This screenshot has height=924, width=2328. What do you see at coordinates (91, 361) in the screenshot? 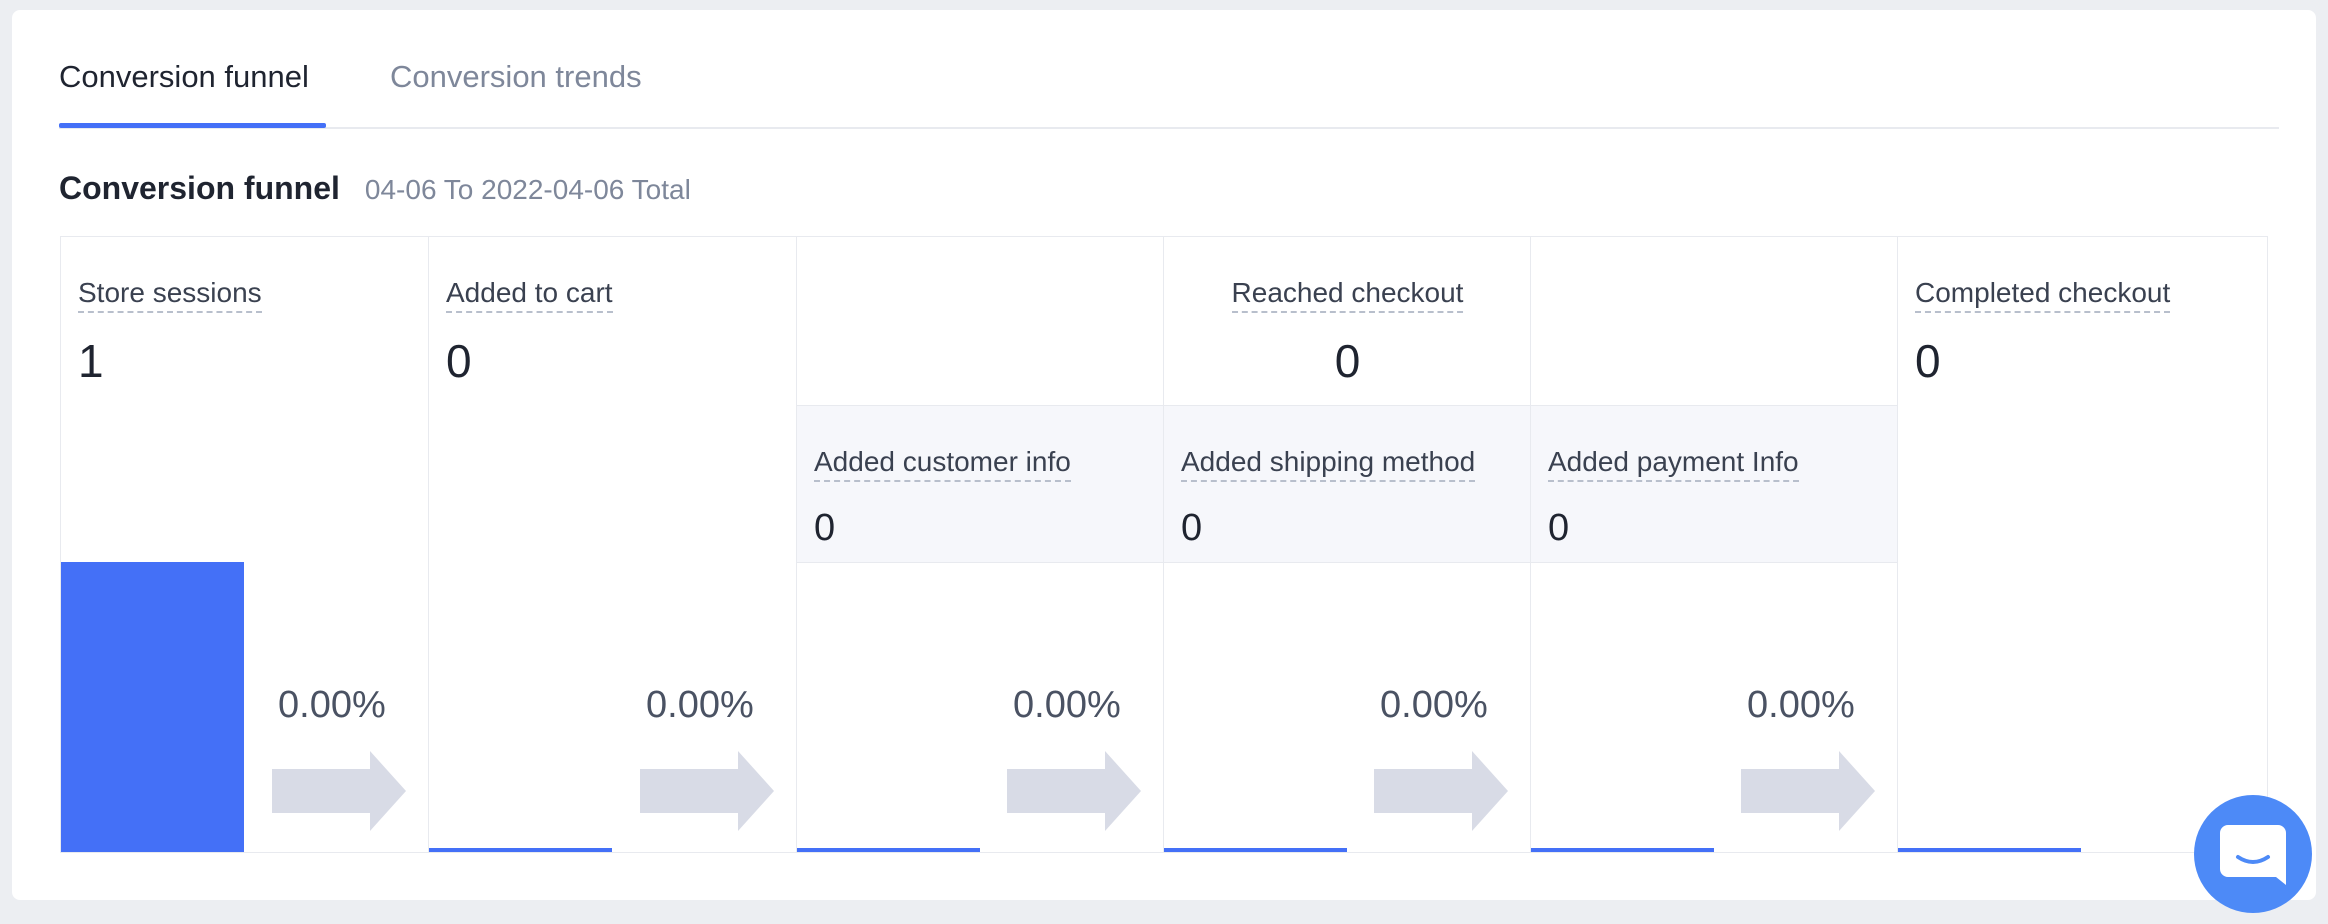
I see `store-sessions-value: 1` at bounding box center [91, 361].